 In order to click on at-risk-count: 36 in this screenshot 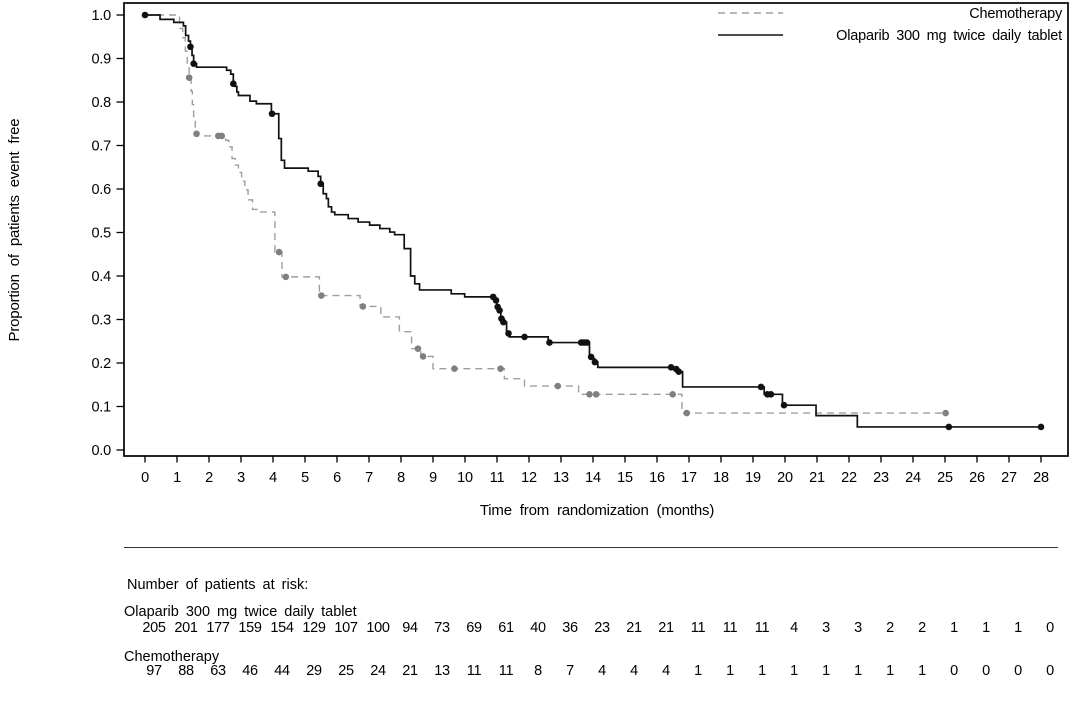, I will do `click(570, 628)`.